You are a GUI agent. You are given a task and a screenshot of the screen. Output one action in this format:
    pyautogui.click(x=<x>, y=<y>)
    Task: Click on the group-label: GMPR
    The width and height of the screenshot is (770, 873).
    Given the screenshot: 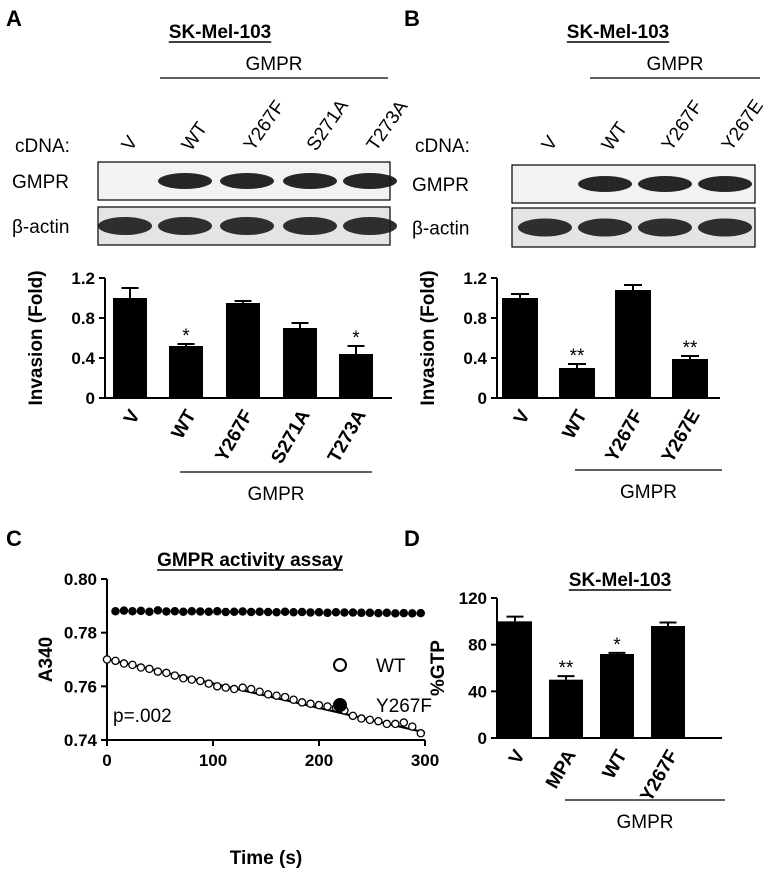 What is the action you would take?
    pyautogui.click(x=648, y=492)
    